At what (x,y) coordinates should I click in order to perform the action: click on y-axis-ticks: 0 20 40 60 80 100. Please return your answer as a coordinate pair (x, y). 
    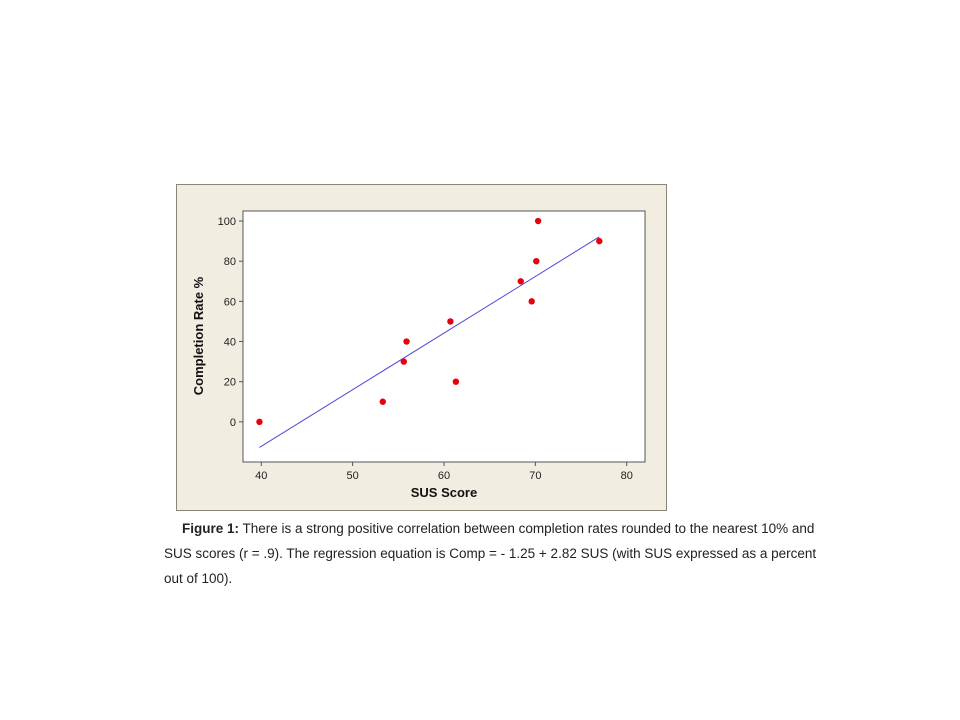
    Looking at the image, I should click on (230, 322).